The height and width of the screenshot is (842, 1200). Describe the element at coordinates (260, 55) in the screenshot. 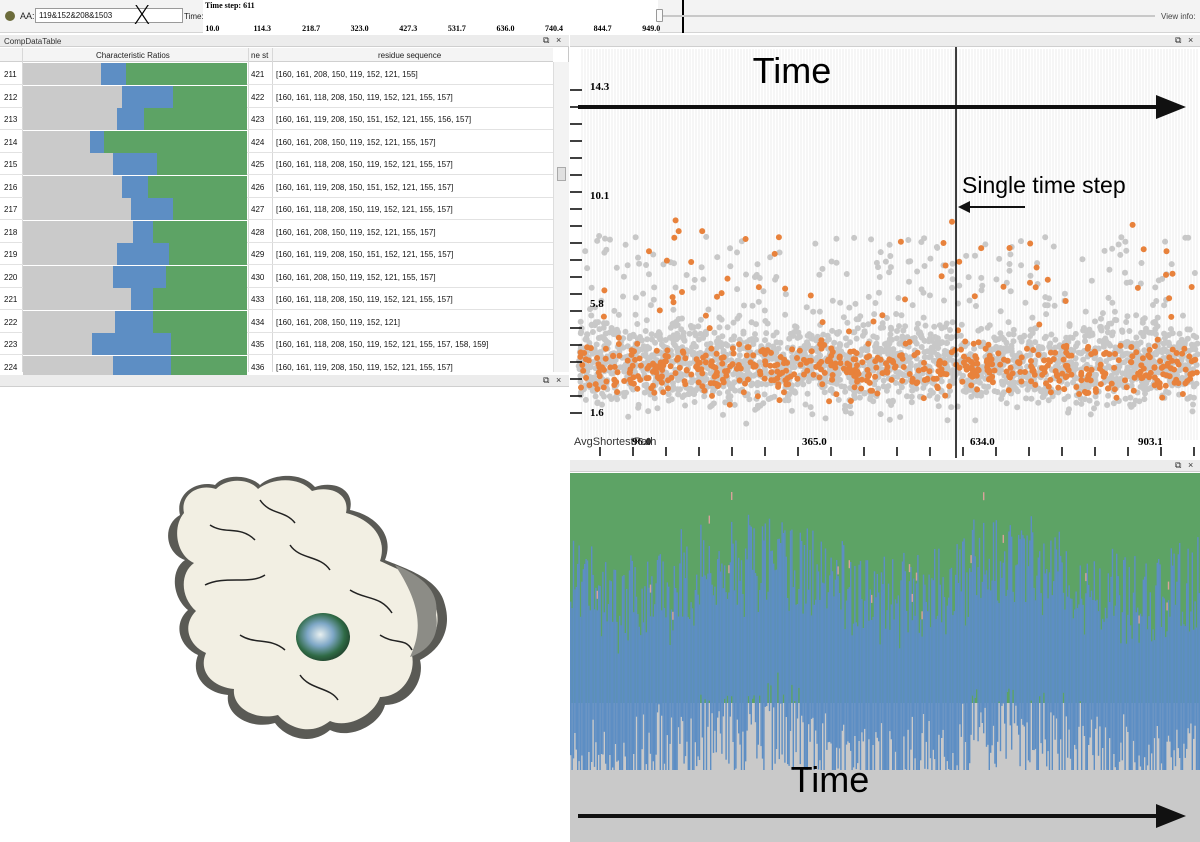

I see `col-header-id: ne st` at that location.